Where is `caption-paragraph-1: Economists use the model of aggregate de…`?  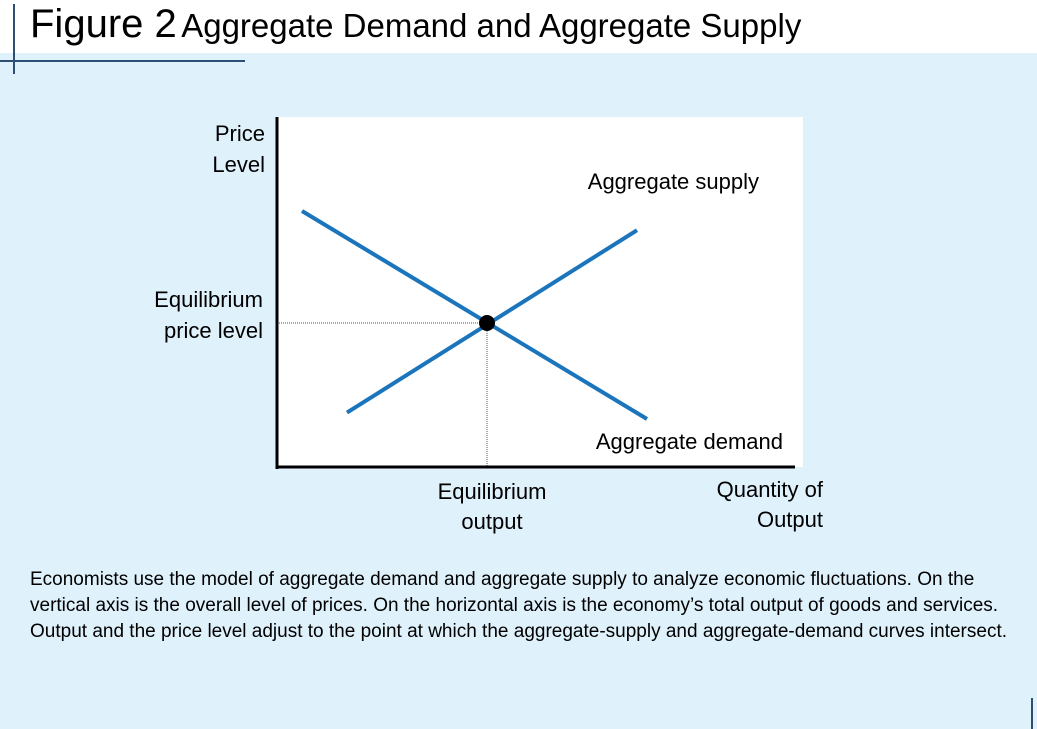 caption-paragraph-1: Economists use the model of aggregate de… is located at coordinates (514, 592).